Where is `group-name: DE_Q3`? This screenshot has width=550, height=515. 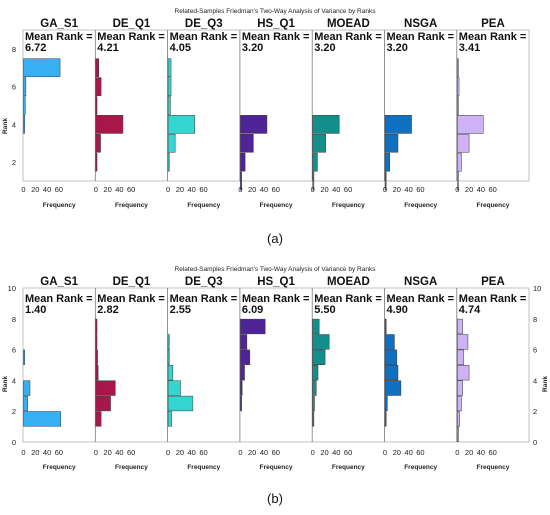
group-name: DE_Q3 is located at coordinates (204, 282).